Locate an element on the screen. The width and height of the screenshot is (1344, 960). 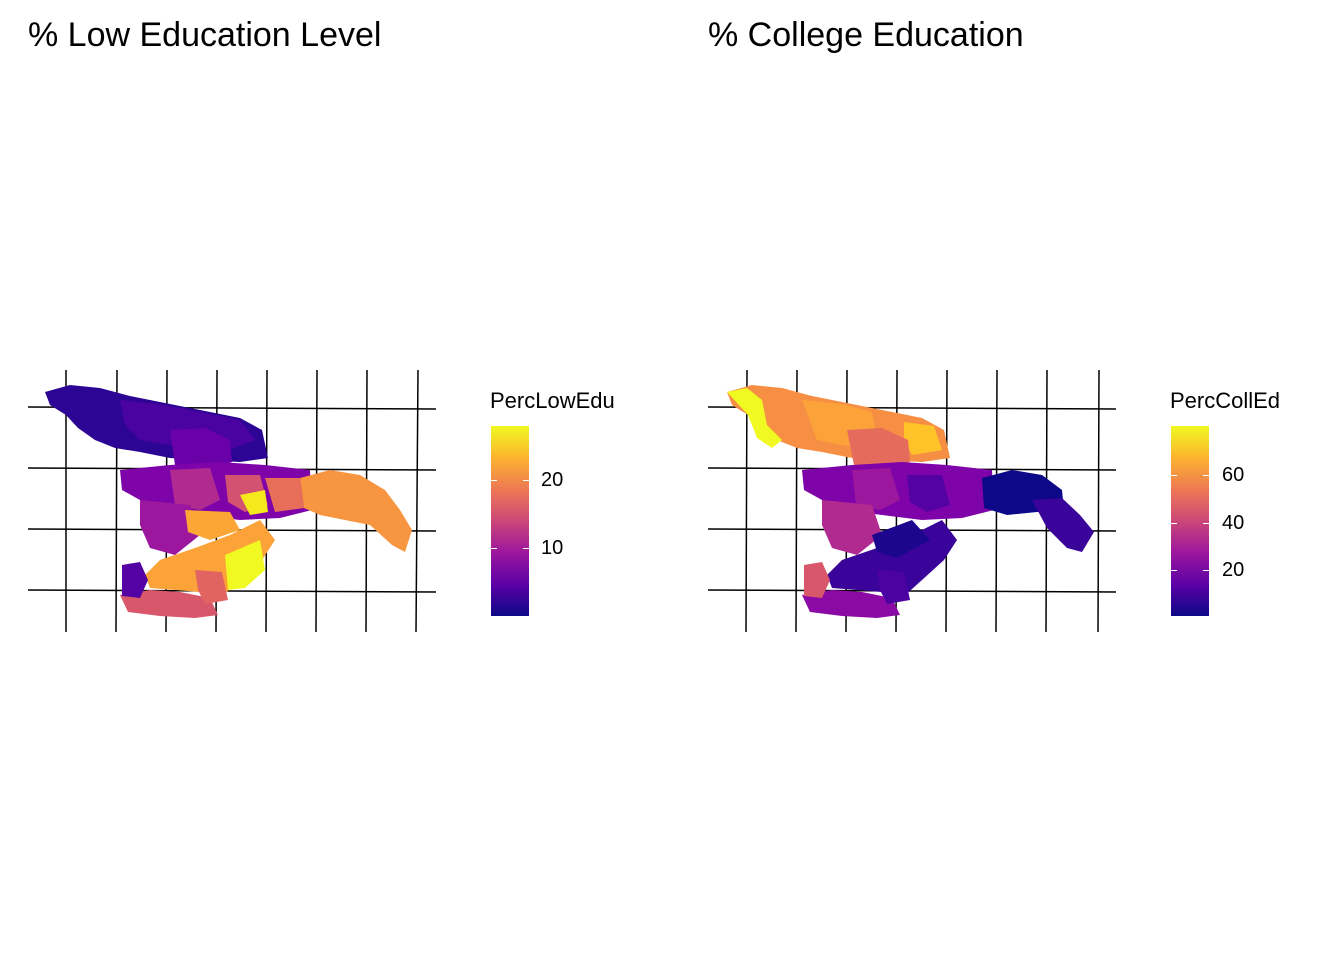
map-title: % College Education is located at coordinates (866, 35).